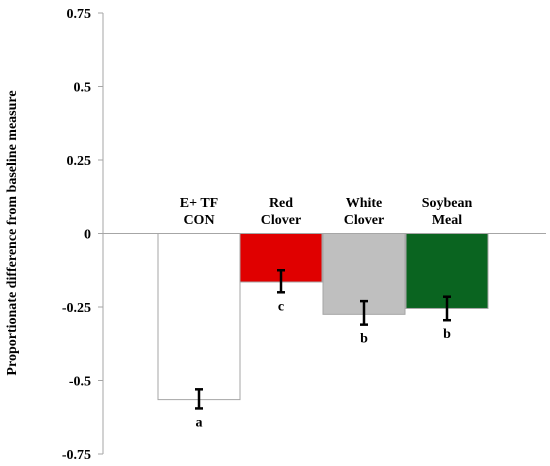 The height and width of the screenshot is (466, 550). I want to click on y-tick-label: 0.25, so click(79, 161).